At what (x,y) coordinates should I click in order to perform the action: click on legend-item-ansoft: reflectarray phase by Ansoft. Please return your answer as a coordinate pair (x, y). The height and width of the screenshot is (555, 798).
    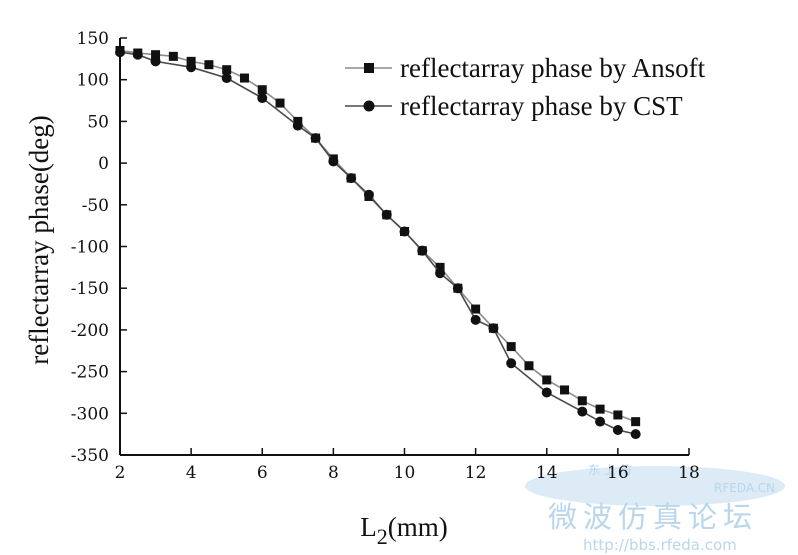
    Looking at the image, I should click on (525, 68).